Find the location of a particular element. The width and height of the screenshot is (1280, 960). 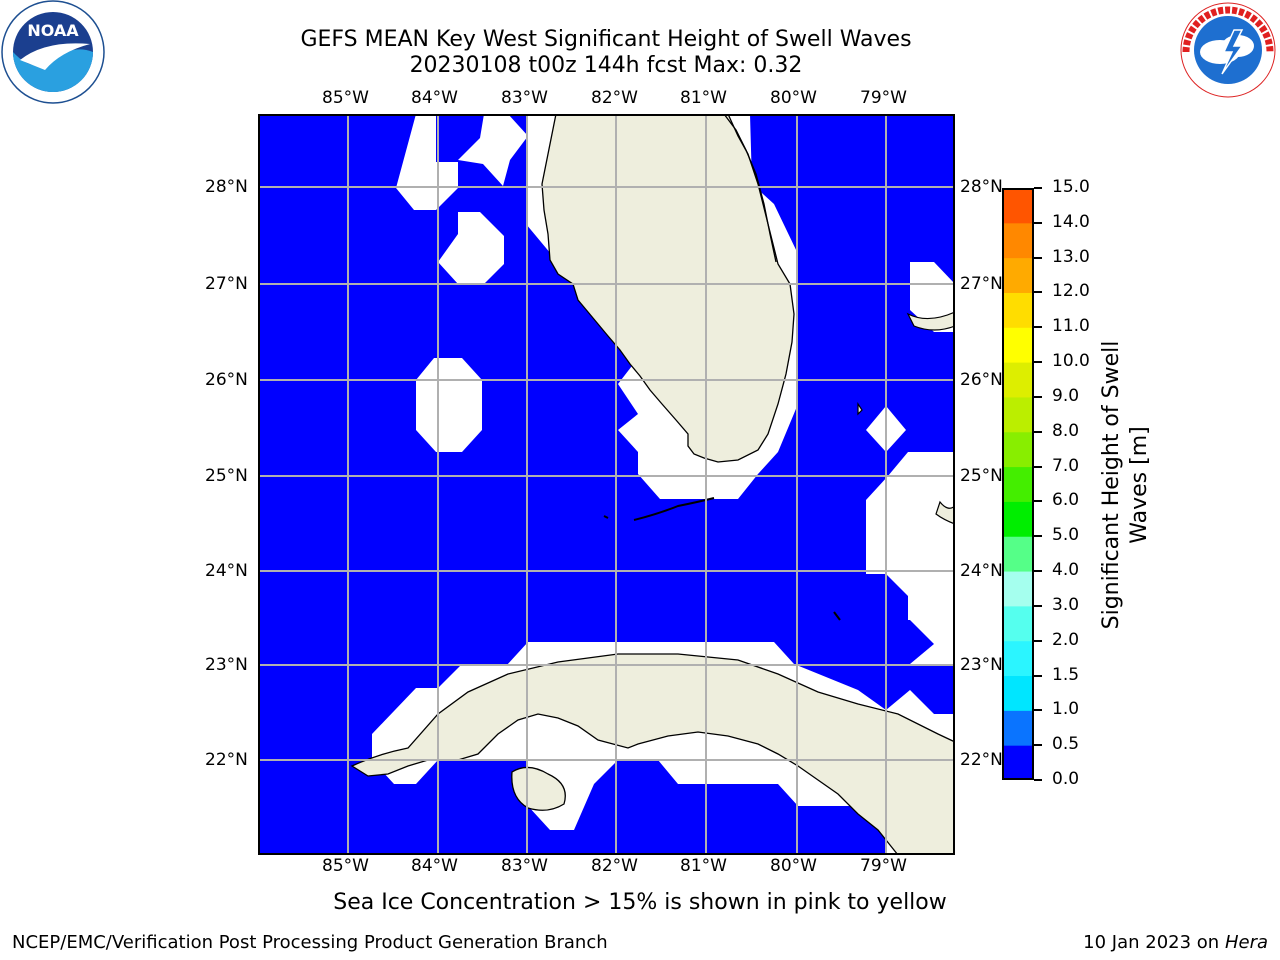

lon-label-bottom: 82°W is located at coordinates (614, 866).